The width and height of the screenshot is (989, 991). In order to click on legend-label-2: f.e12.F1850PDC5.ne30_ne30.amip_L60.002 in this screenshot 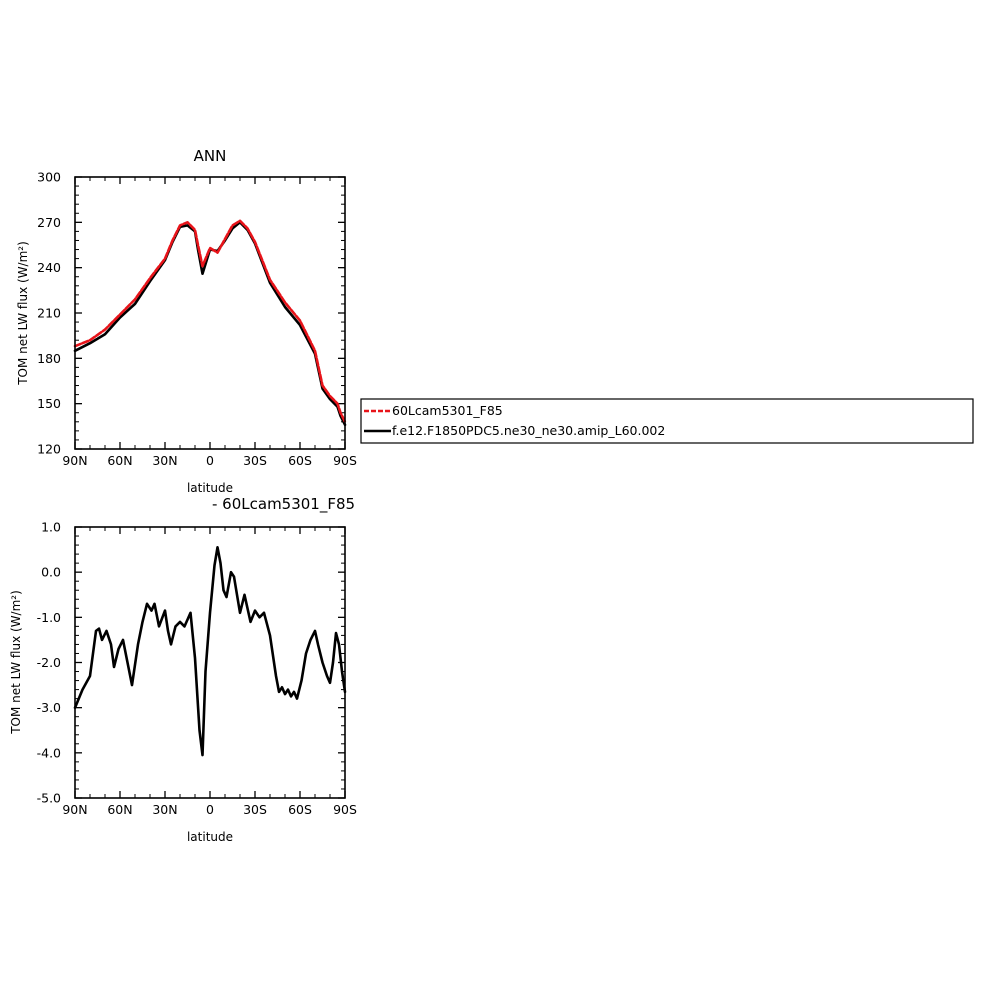, I will do `click(528, 430)`.